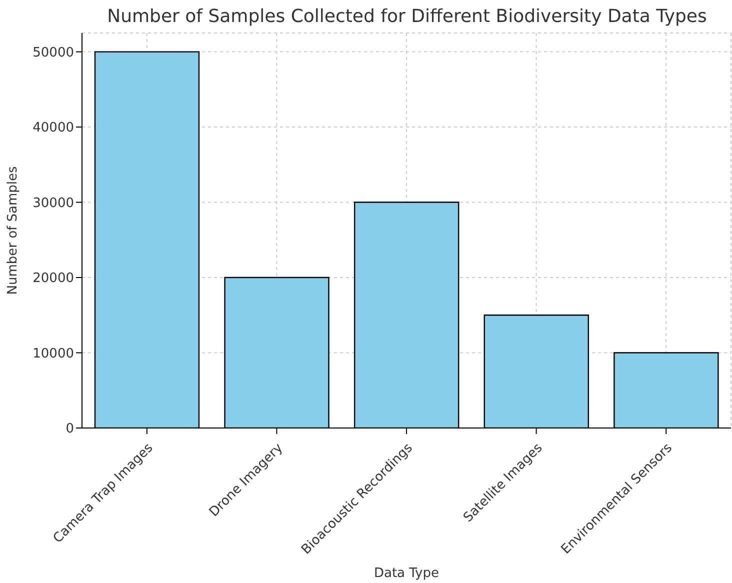 This screenshot has height=583, width=732. Describe the element at coordinates (53, 203) in the screenshot. I see `y-tick-label: 30000` at that location.